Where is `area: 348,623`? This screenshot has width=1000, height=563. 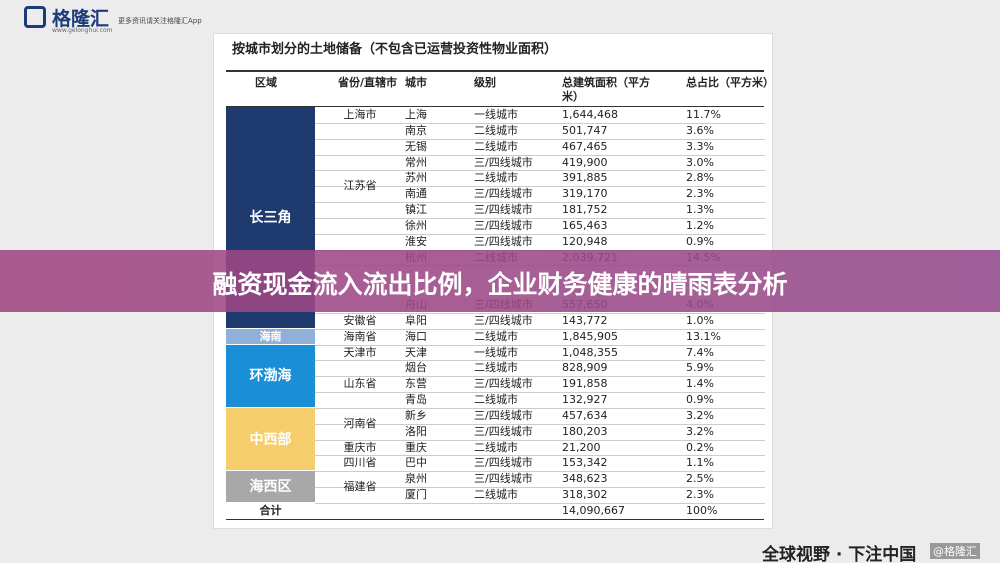
area: 348,623 is located at coordinates (585, 479).